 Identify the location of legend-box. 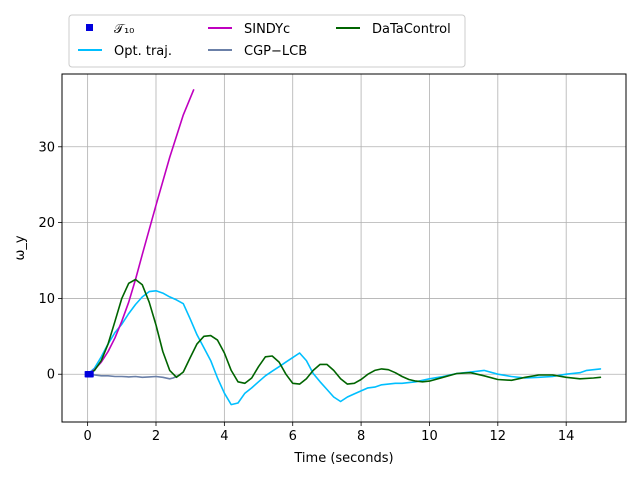
(267, 41).